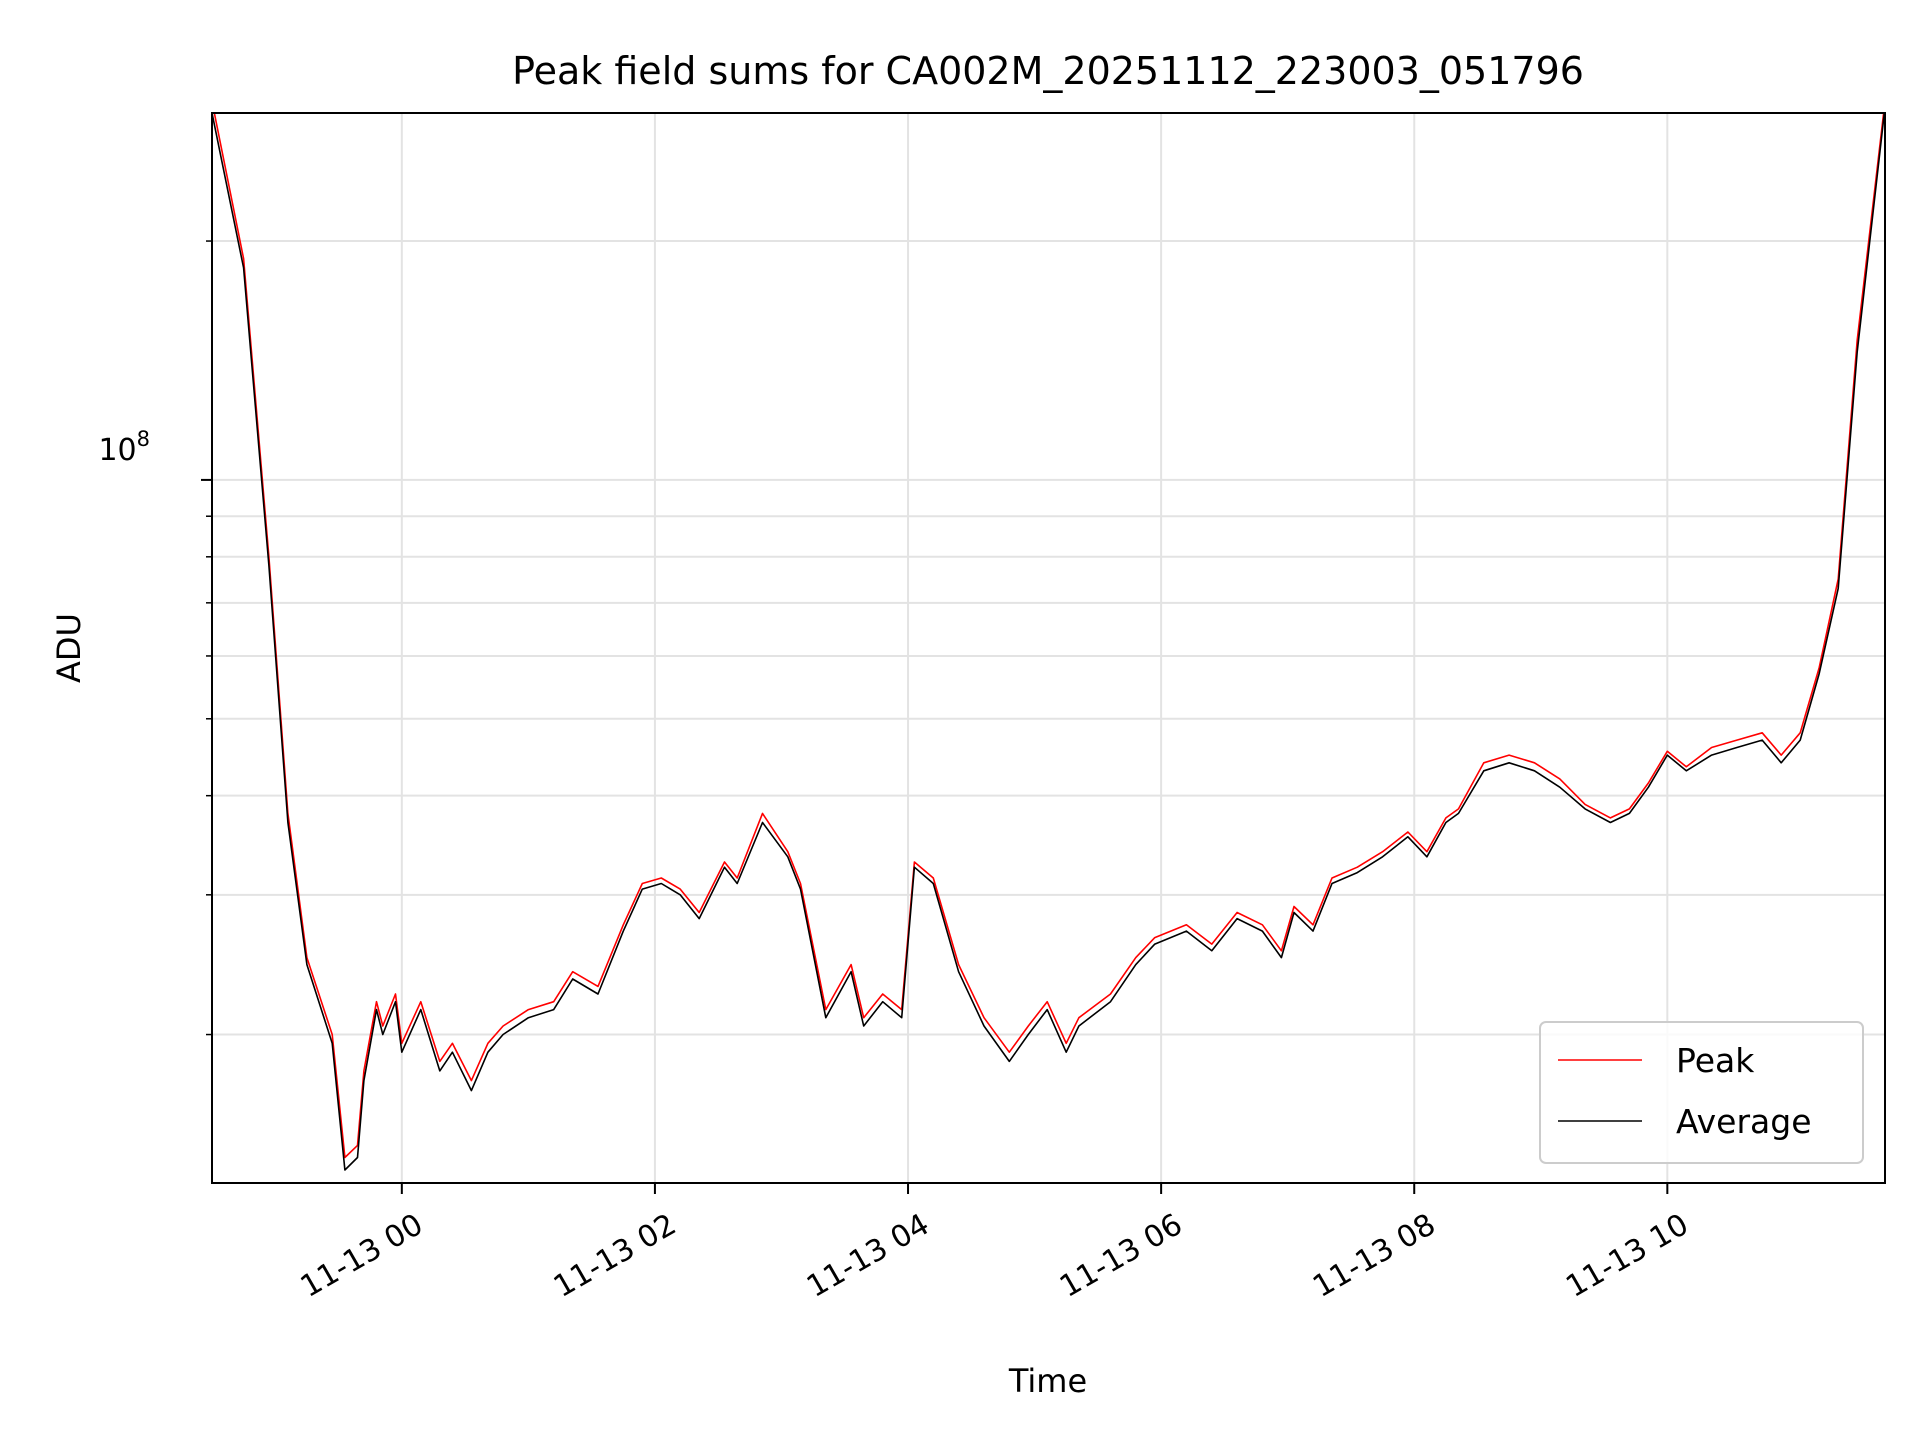  What do you see at coordinates (117, 450) in the screenshot?
I see `y-tick-mantissa: 10` at bounding box center [117, 450].